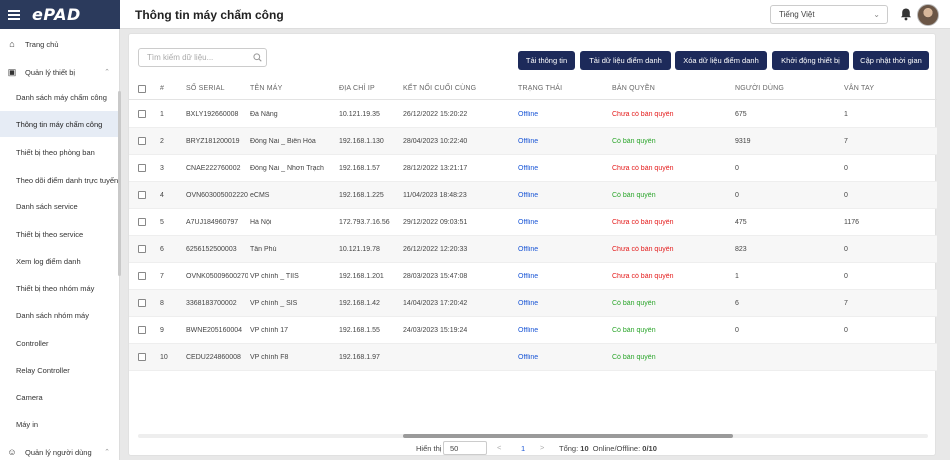 The height and width of the screenshot is (460, 950). What do you see at coordinates (440, 88) in the screenshot?
I see `col-last-connection: KẾT NỐI CUỐI CÙNG` at bounding box center [440, 88].